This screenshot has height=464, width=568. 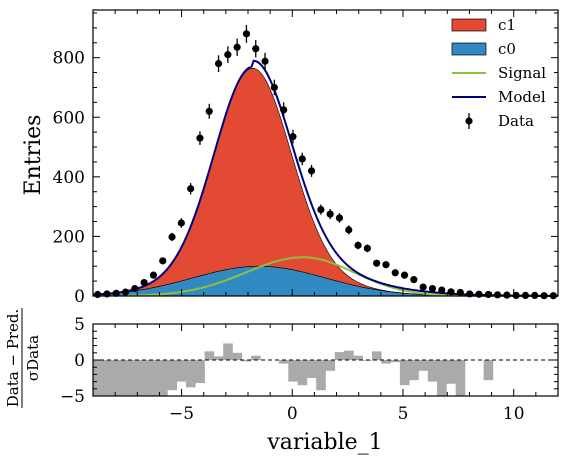 What do you see at coordinates (23, 358) in the screenshot?
I see `ratio-y-axis-title: Data − Pred. σData` at bounding box center [23, 358].